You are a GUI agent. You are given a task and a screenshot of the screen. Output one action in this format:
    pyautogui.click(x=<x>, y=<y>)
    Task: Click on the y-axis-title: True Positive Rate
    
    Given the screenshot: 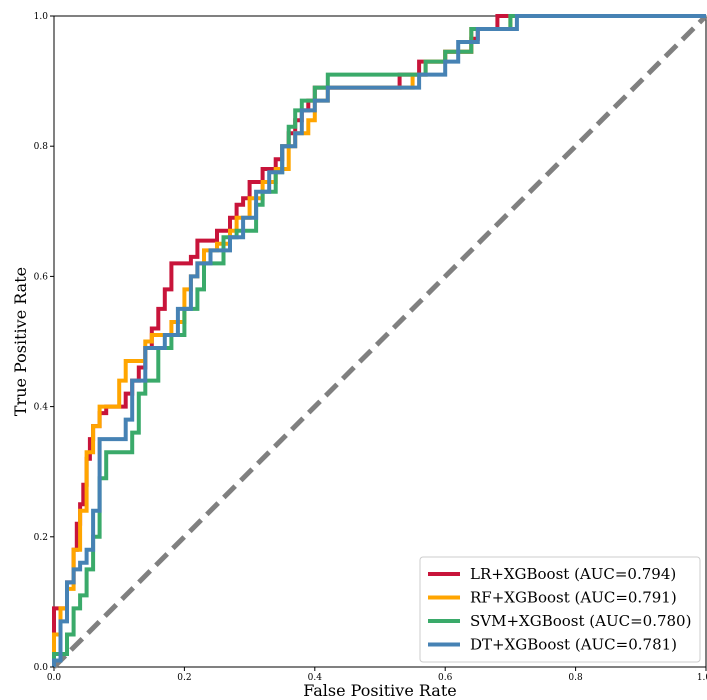 What is the action you would take?
    pyautogui.click(x=20, y=341)
    